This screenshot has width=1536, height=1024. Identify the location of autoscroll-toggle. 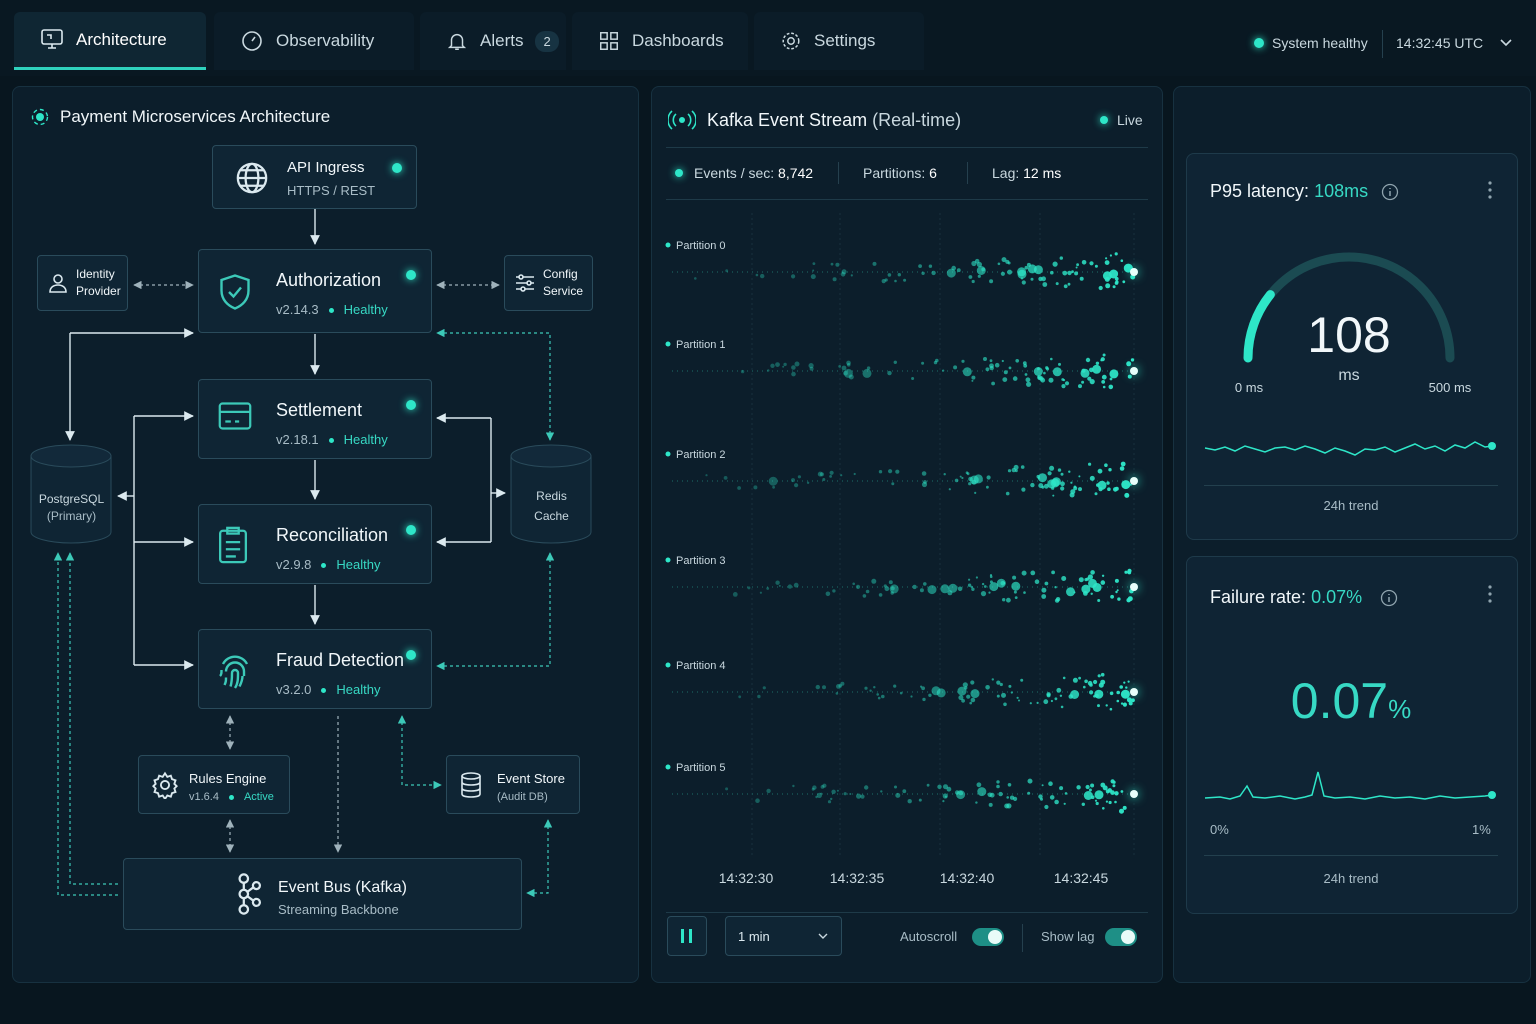
(988, 937).